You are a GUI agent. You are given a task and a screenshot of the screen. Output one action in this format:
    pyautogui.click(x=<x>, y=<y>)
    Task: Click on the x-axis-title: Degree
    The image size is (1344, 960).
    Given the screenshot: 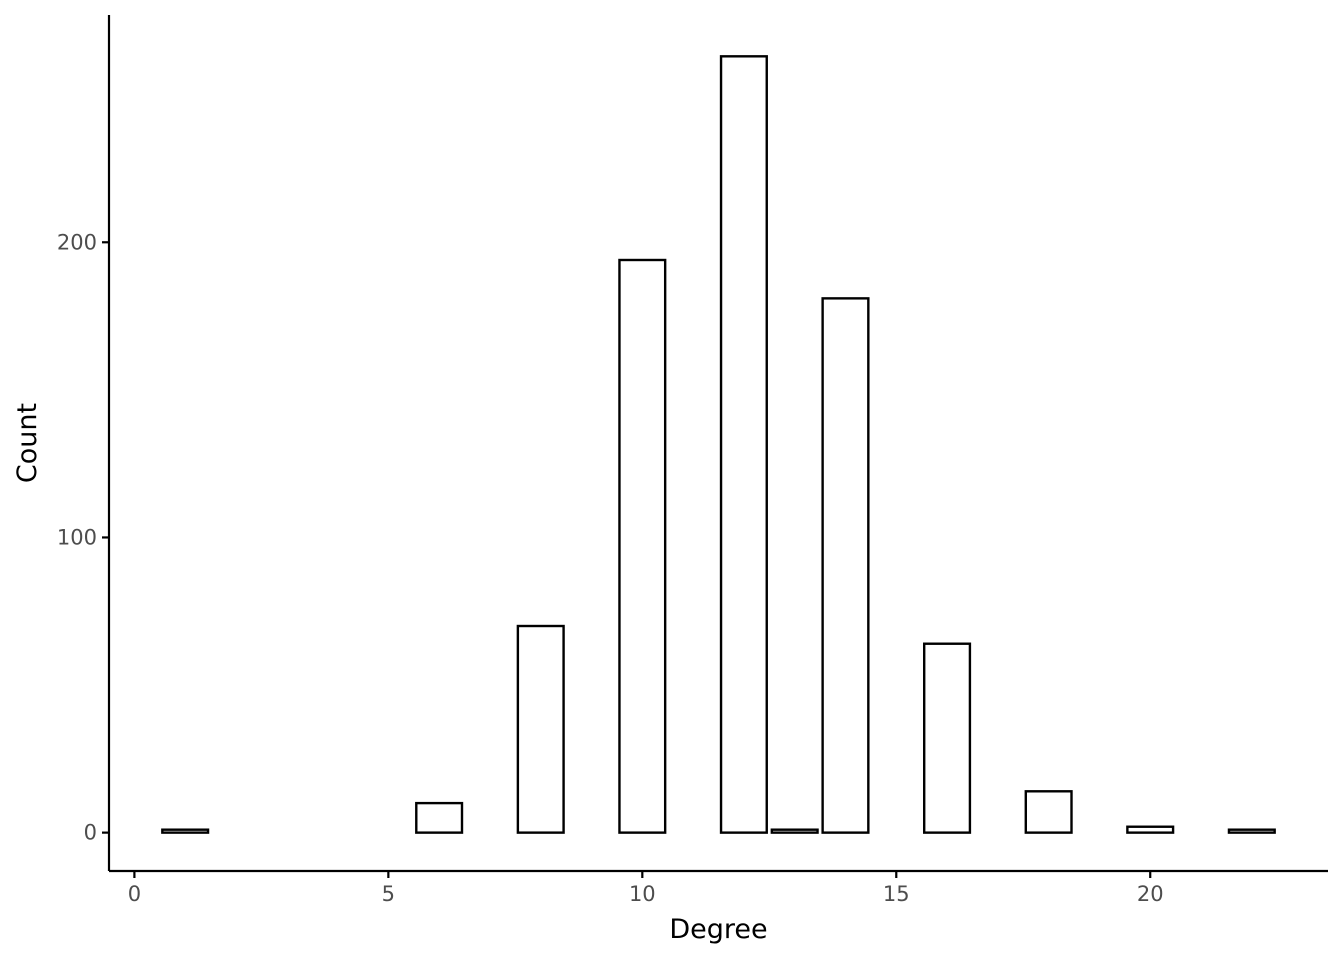 What is the action you would take?
    pyautogui.click(x=718, y=929)
    